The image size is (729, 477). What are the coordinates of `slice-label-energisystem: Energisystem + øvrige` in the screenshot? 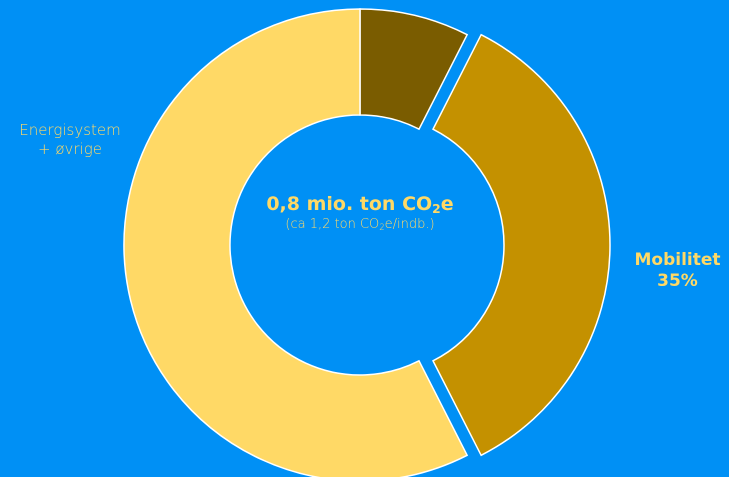 It's located at (70, 139).